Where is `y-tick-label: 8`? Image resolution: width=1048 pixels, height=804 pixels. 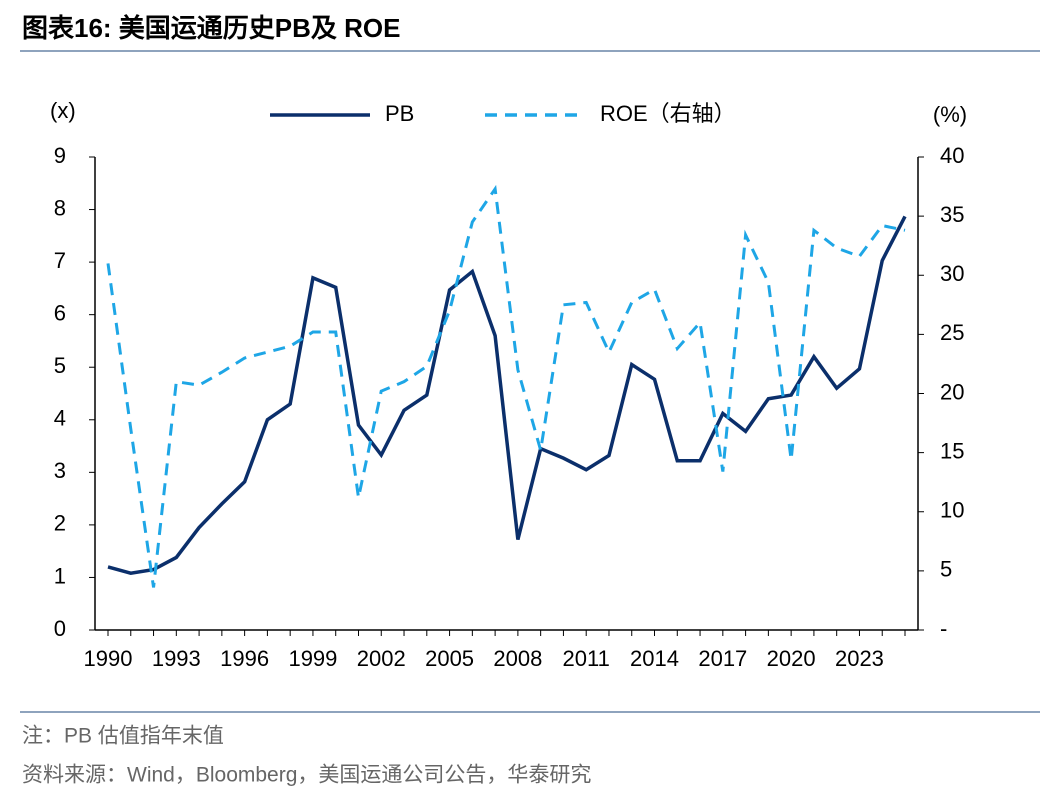 y-tick-label: 8 is located at coordinates (60, 207).